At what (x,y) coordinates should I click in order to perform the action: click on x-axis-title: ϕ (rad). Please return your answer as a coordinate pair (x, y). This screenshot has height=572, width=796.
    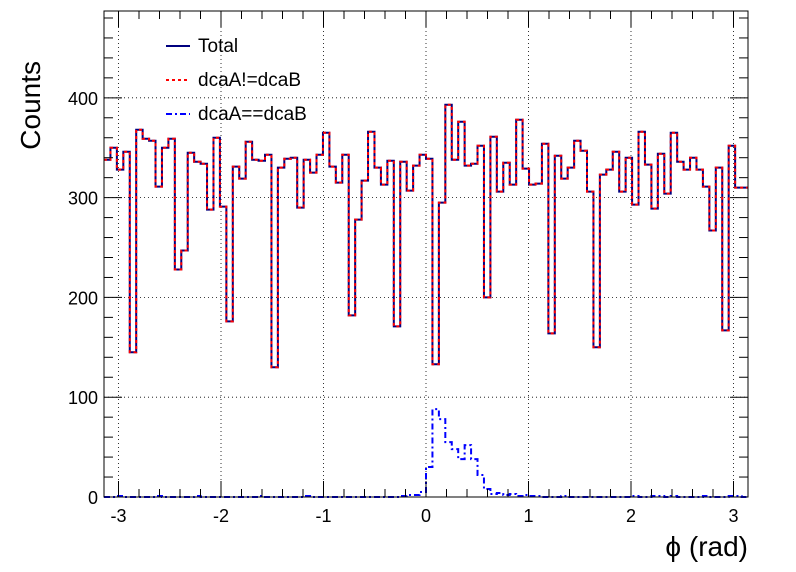
    Looking at the image, I should click on (706, 546).